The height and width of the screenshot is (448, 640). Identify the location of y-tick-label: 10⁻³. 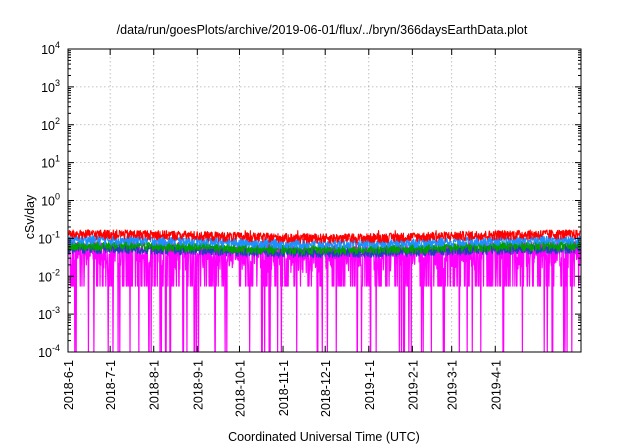
(49, 313).